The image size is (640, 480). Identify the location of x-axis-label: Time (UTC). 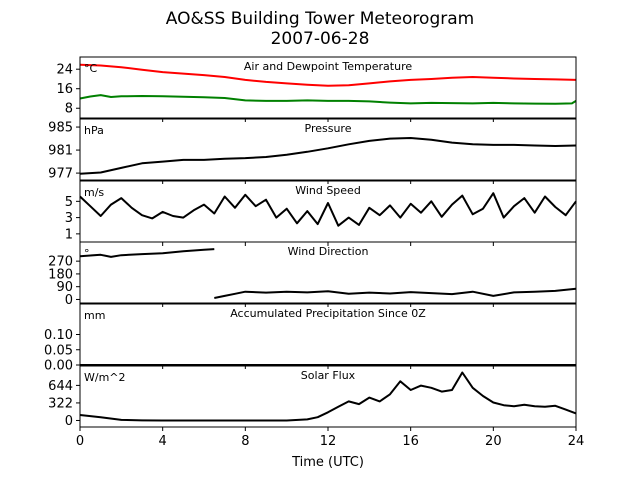
(327, 462).